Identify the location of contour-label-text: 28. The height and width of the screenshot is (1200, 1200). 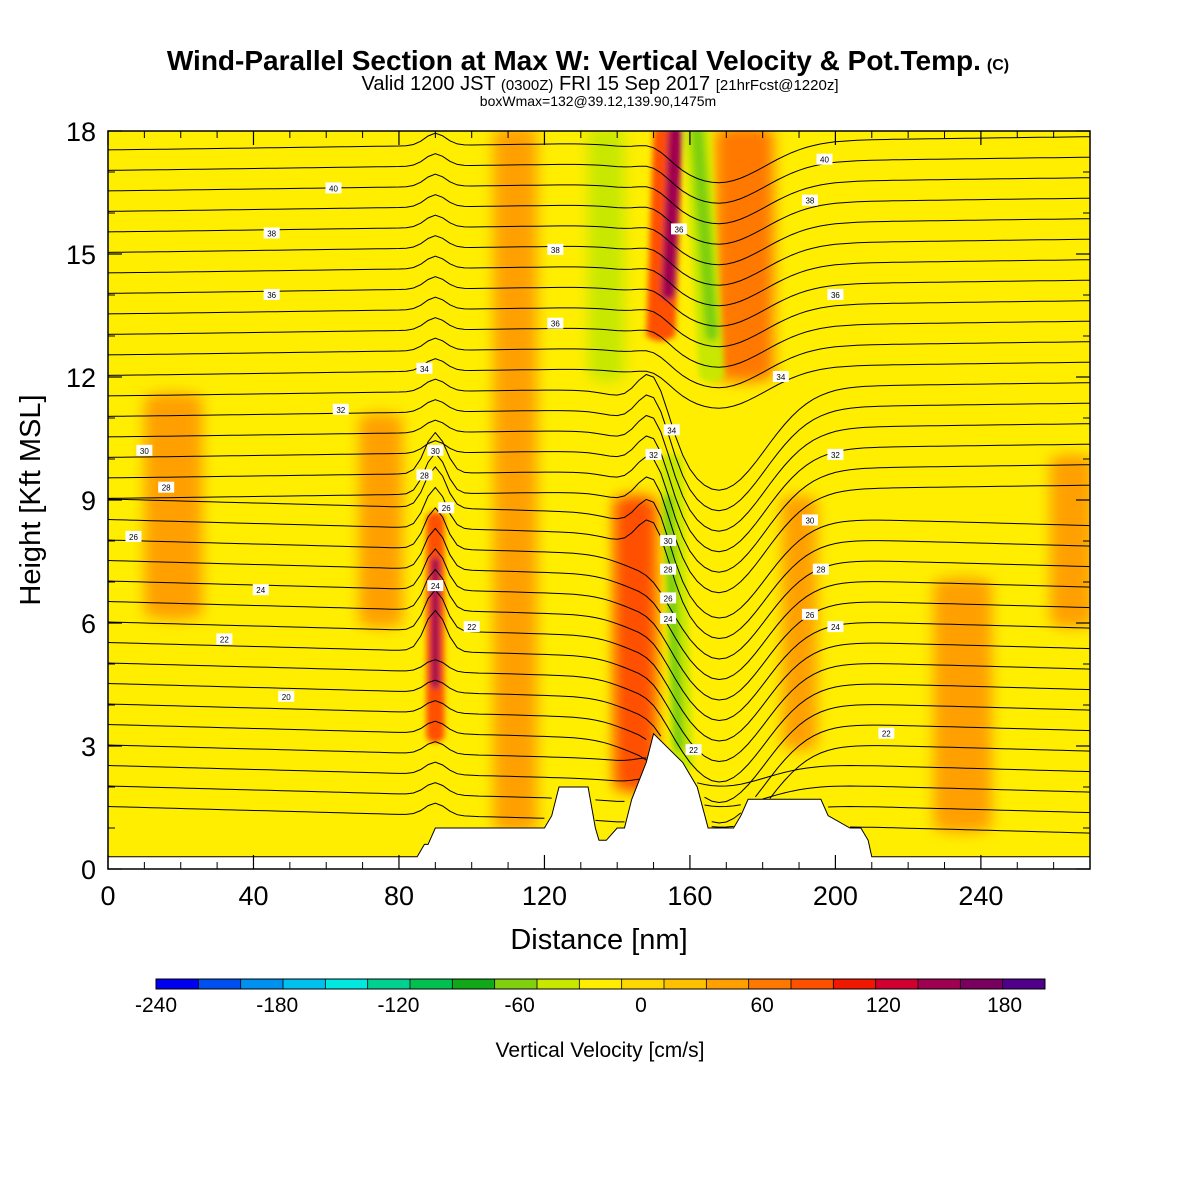
(668, 570).